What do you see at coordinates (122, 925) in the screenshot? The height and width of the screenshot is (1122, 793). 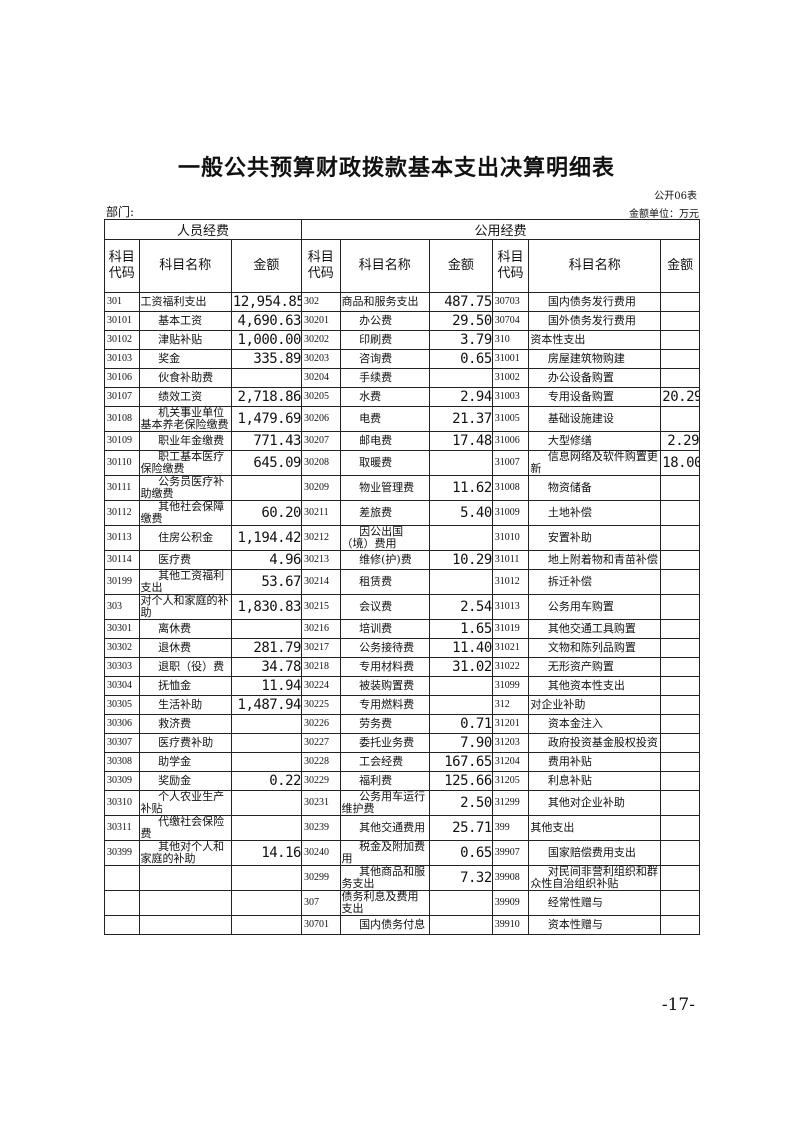 I see `subject-code` at bounding box center [122, 925].